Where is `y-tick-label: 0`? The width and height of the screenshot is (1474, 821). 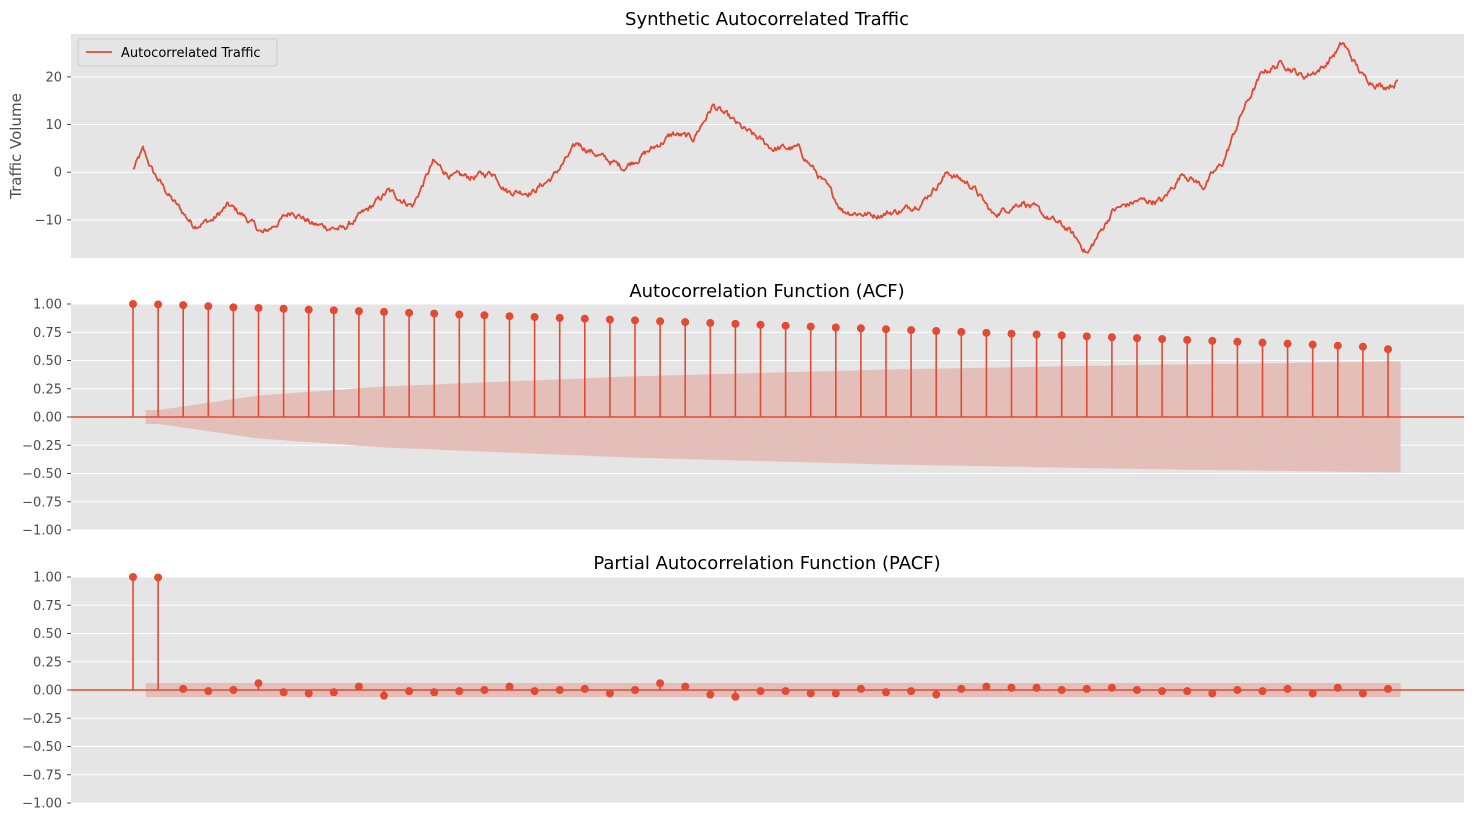 y-tick-label: 0 is located at coordinates (58, 173).